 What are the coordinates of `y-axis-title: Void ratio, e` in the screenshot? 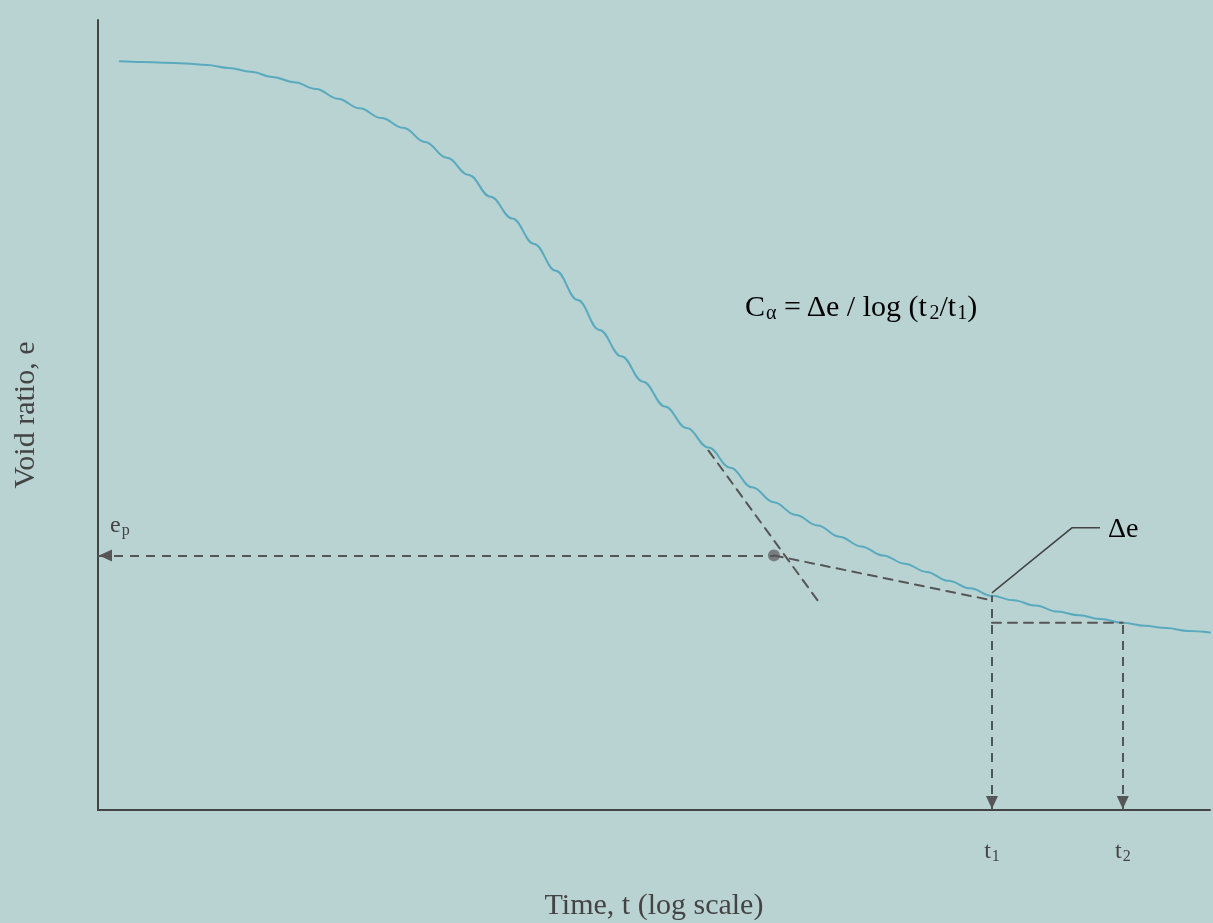 It's located at (23, 415).